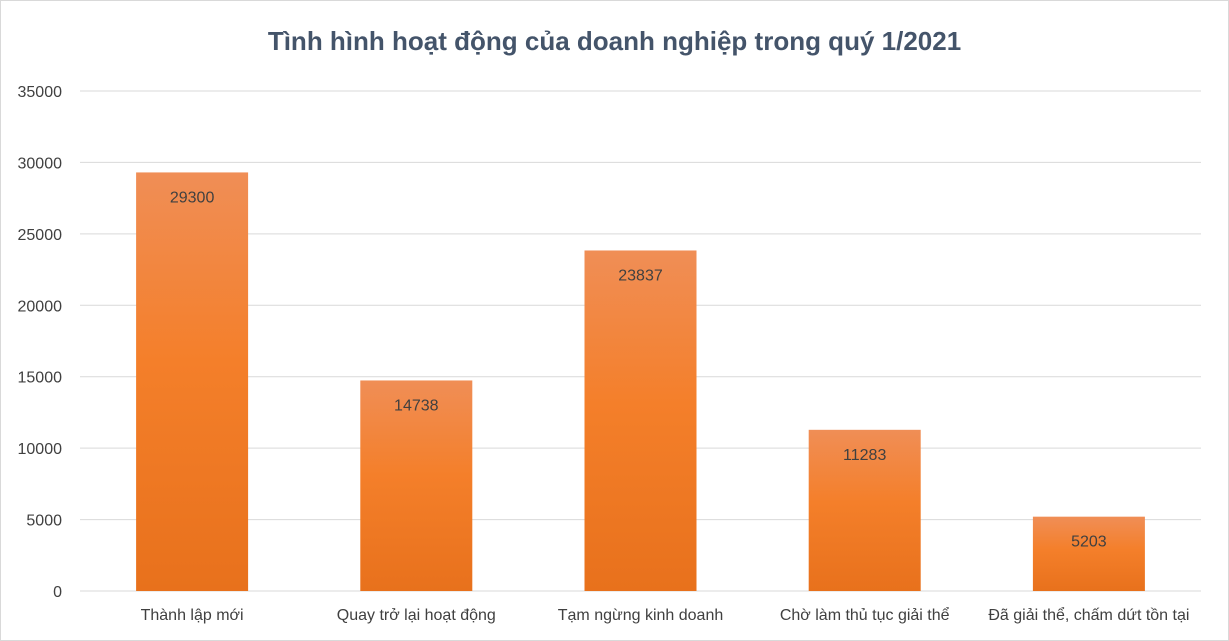 This screenshot has width=1229, height=641. What do you see at coordinates (640, 275) in the screenshot?
I see `data-label: 23837` at bounding box center [640, 275].